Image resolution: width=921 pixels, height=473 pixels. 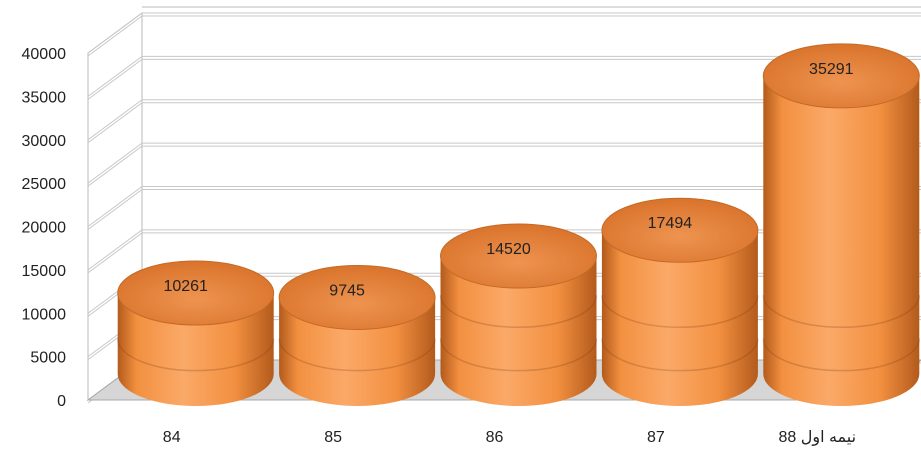 I want to click on y-tick-label: 10000, so click(x=44, y=314).